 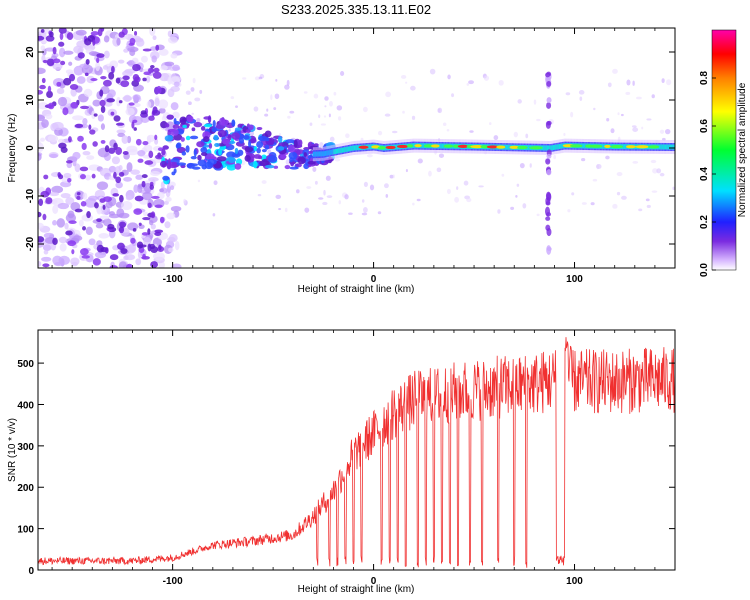 What do you see at coordinates (742, 149) in the screenshot?
I see `colorbar-label: Normalized spectral amplitude` at bounding box center [742, 149].